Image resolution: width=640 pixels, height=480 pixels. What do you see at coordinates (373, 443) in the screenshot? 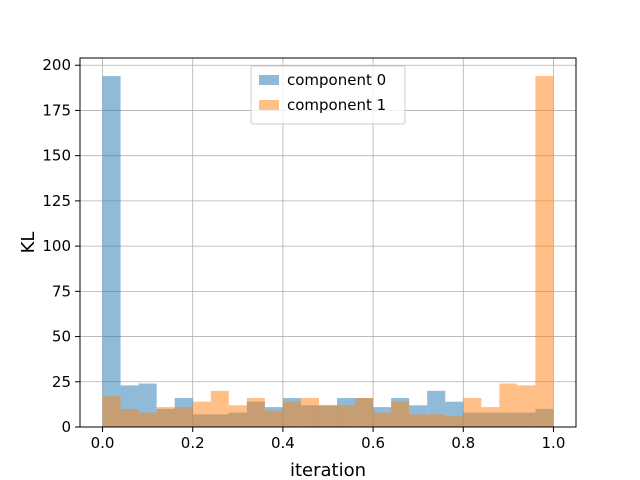
I see `x-tick-label: 0.6` at bounding box center [373, 443].